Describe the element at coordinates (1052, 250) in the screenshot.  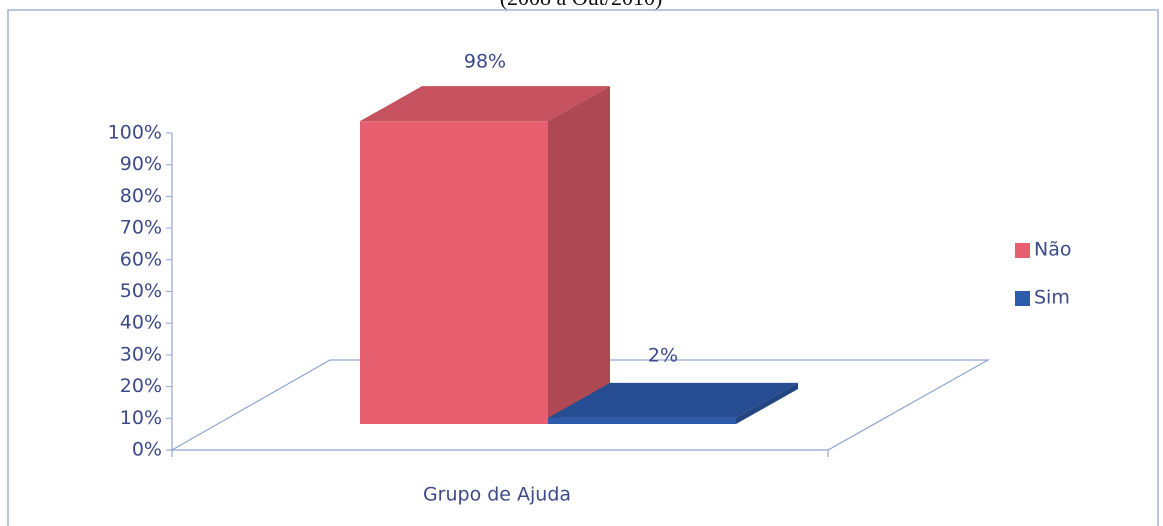
I see `legend-label: Não` at that location.